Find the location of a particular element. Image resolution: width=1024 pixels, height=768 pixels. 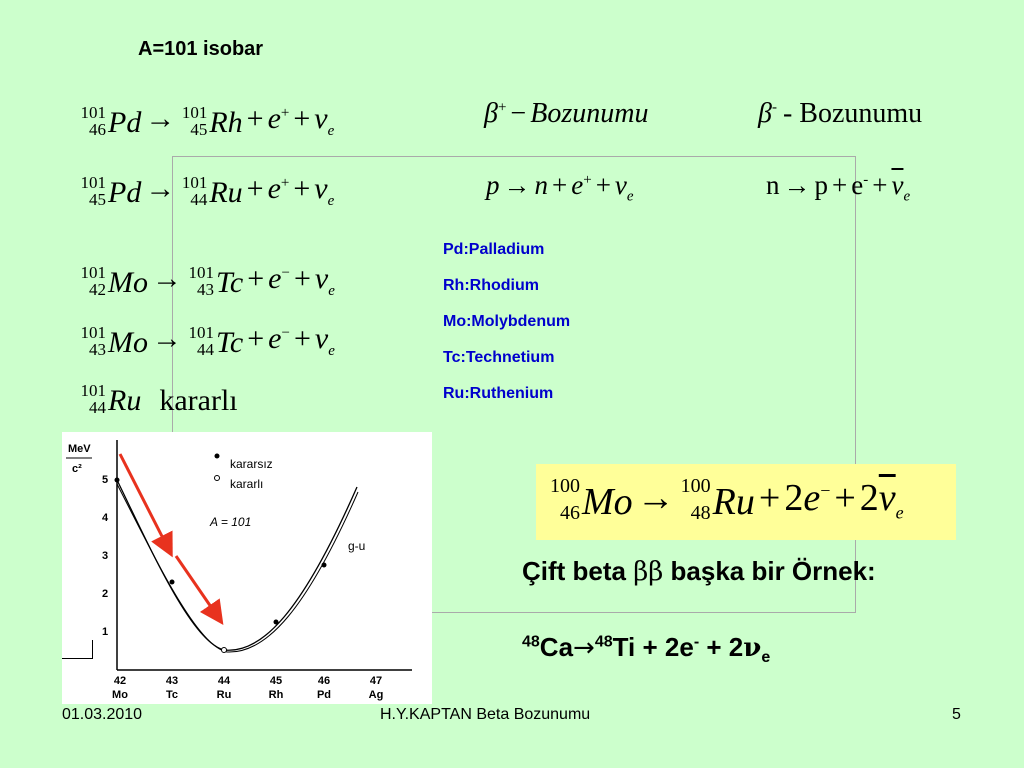

x-tick-symbol: Rh is located at coordinates (276, 695).